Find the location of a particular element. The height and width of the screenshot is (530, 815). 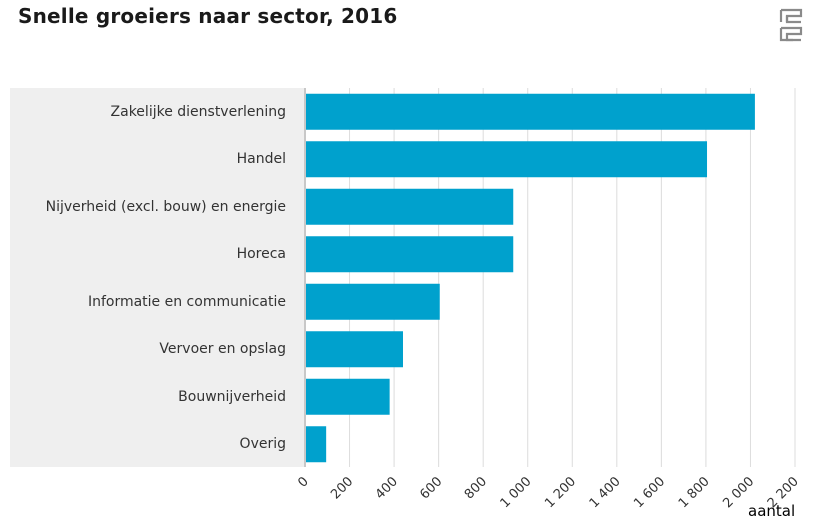

cbs-logo is located at coordinates (791, 26).